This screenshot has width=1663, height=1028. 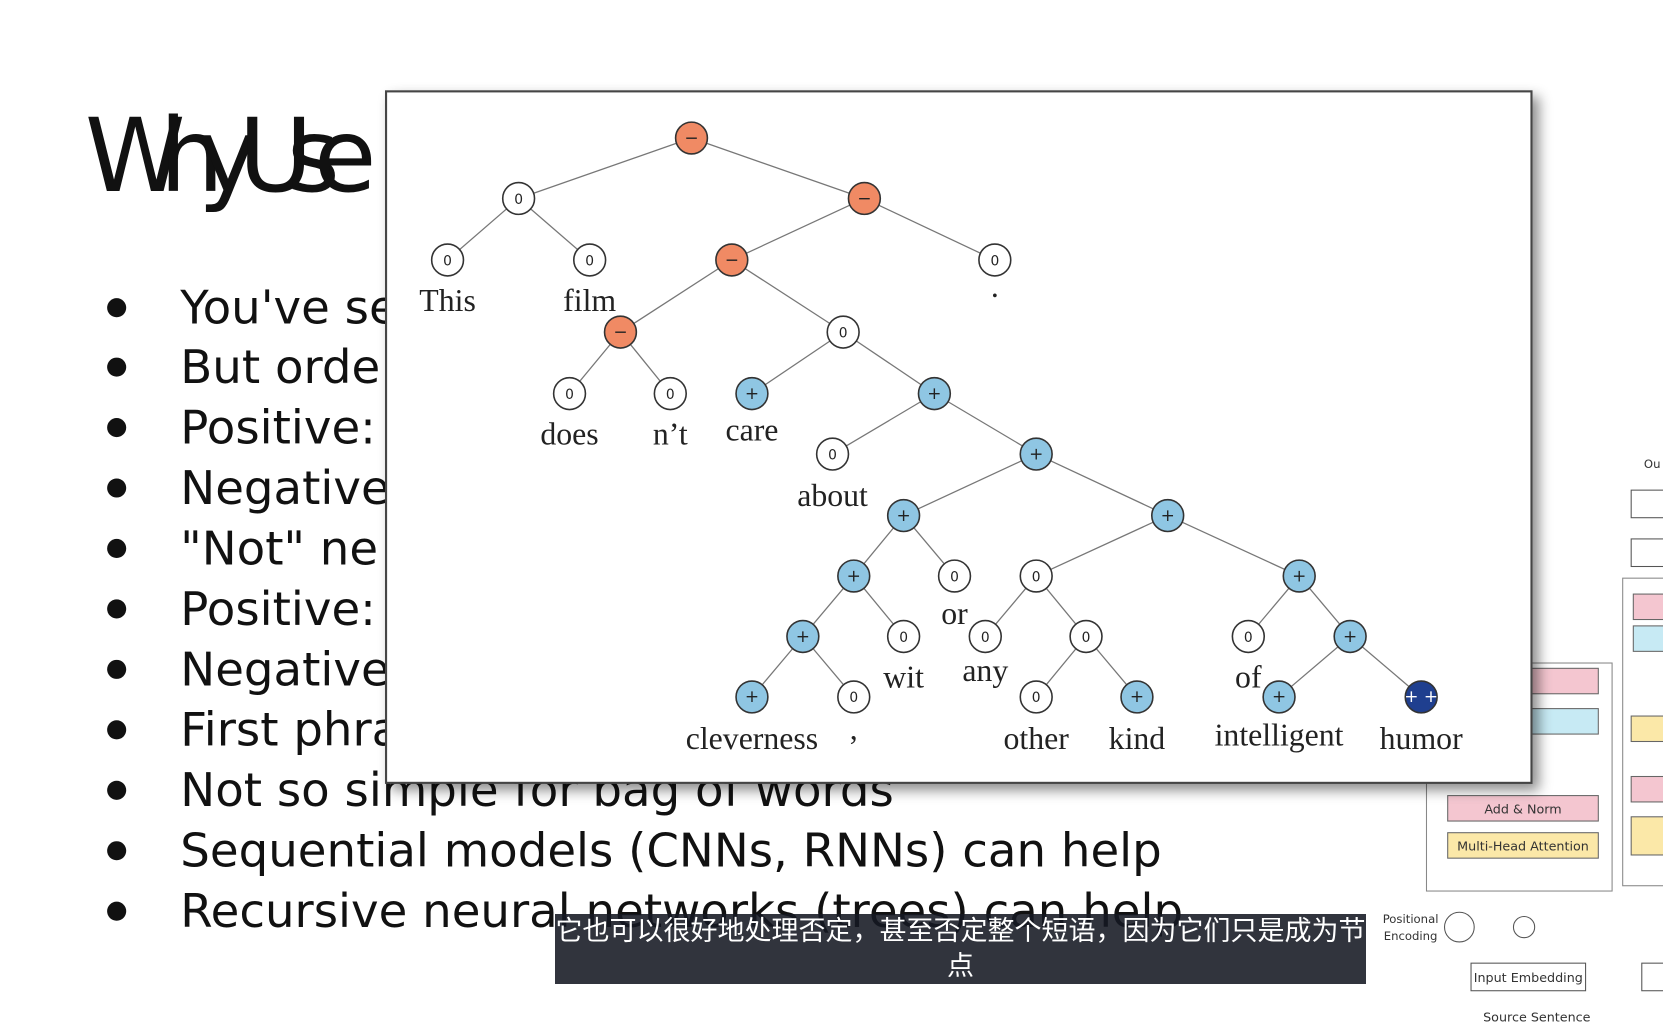 I want to click on leaf-word: does, so click(x=569, y=434).